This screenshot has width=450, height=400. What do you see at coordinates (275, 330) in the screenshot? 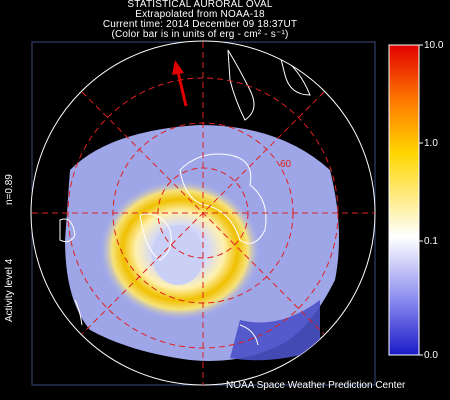
I see `low-intensity-patch` at bounding box center [275, 330].